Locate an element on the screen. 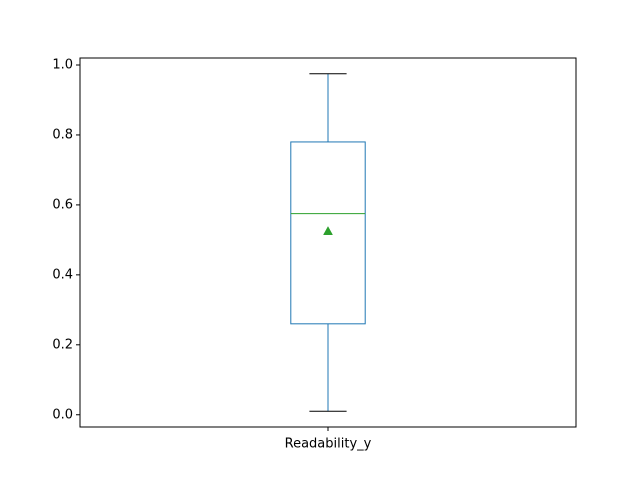 This screenshot has height=480, width=640. y-tick-label: 0.8 is located at coordinates (62, 134).